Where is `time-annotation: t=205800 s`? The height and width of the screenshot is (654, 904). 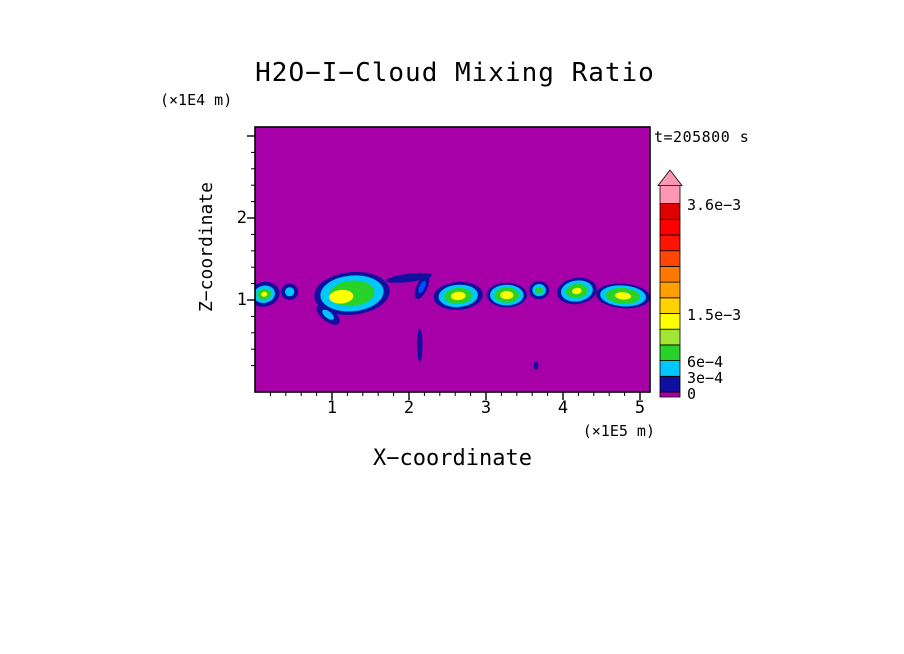 time-annotation: t=205800 s is located at coordinates (702, 137).